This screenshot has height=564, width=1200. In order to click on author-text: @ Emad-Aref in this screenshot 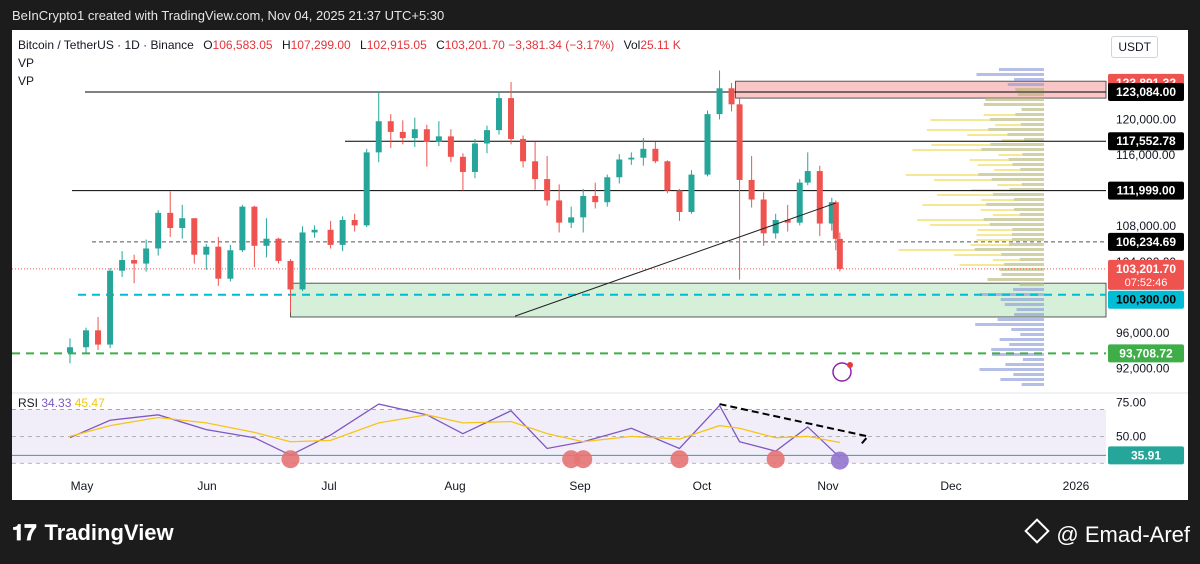, I will do `click(1123, 534)`.